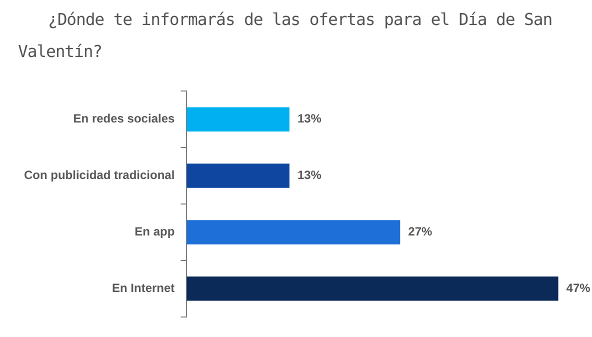 The image size is (592, 337). I want to click on y-tick-label: En Internet, so click(143, 287).